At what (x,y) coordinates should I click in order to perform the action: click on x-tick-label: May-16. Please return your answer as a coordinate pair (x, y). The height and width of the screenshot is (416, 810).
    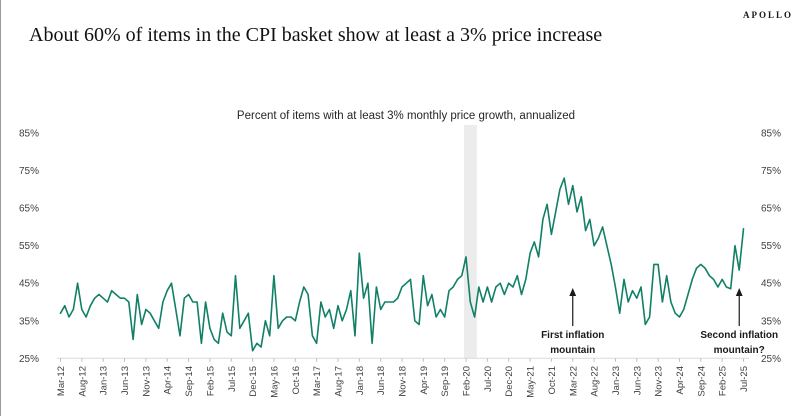
    Looking at the image, I should click on (274, 382).